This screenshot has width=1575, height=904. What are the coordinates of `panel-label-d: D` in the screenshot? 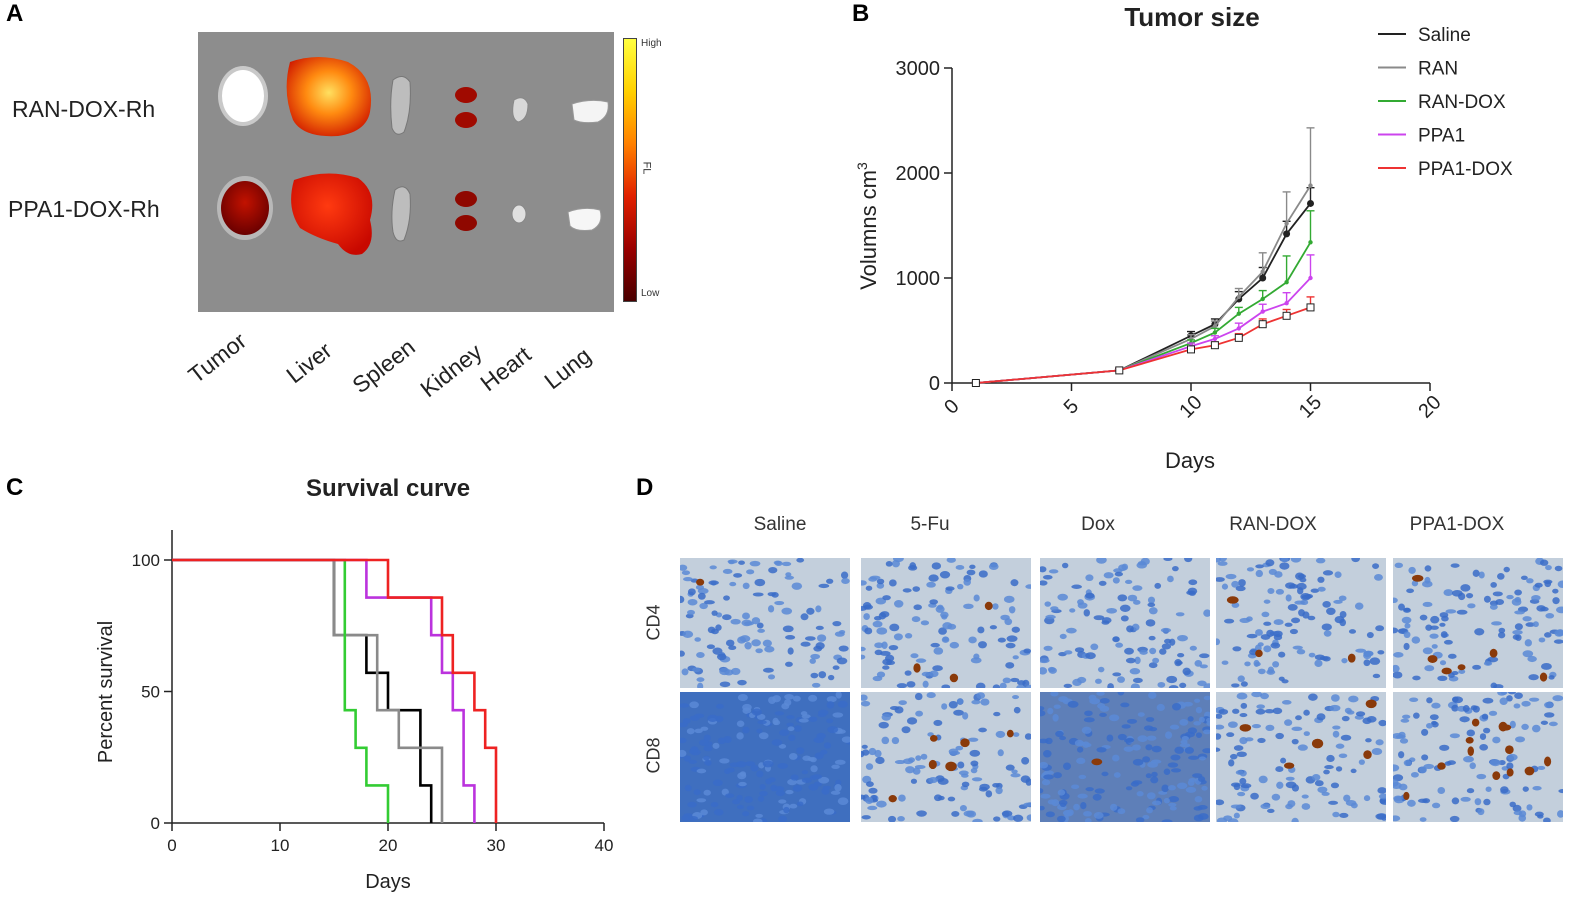 It's located at (645, 487).